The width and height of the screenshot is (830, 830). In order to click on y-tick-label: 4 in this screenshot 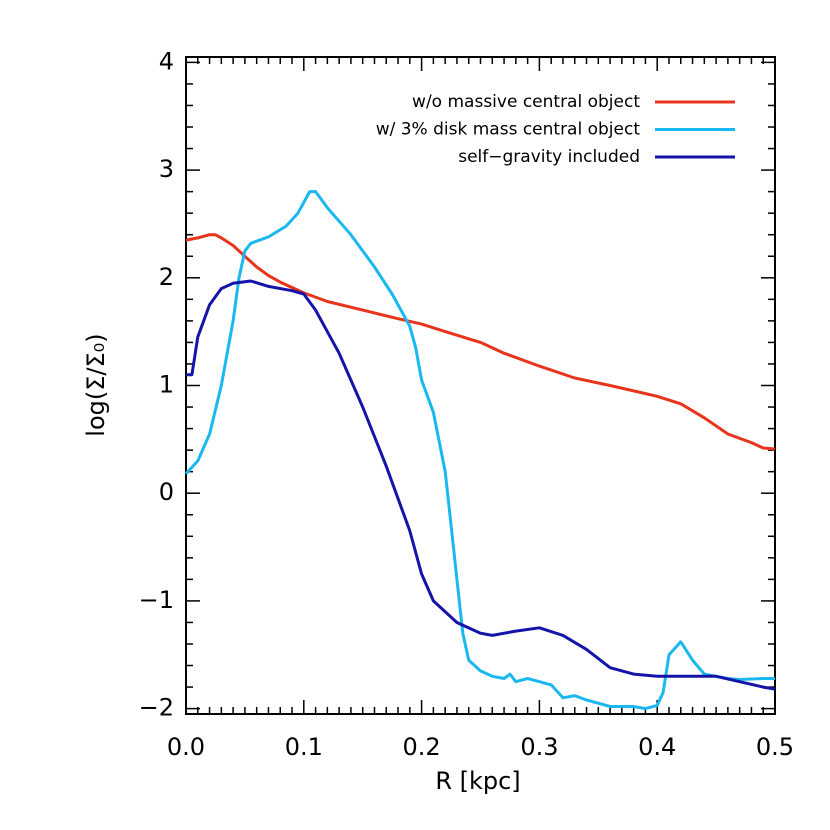, I will do `click(166, 61)`.